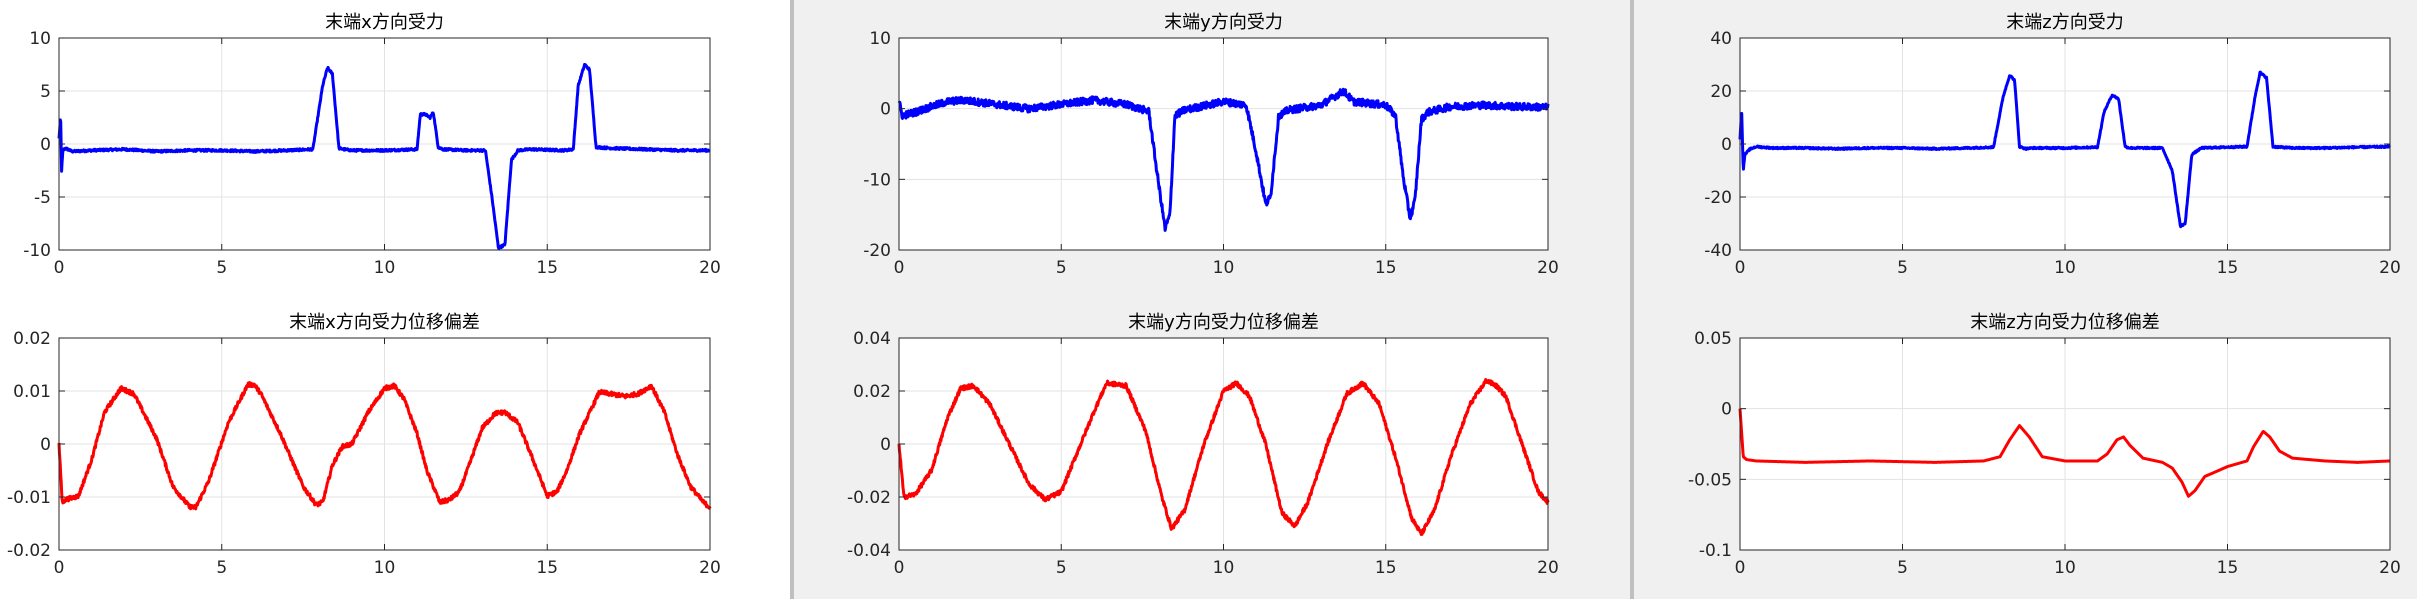 Image resolution: width=2417 pixels, height=599 pixels. Describe the element at coordinates (1223, 322) in the screenshot. I see `chart-title: 末端y方向受力位移偏差` at that location.